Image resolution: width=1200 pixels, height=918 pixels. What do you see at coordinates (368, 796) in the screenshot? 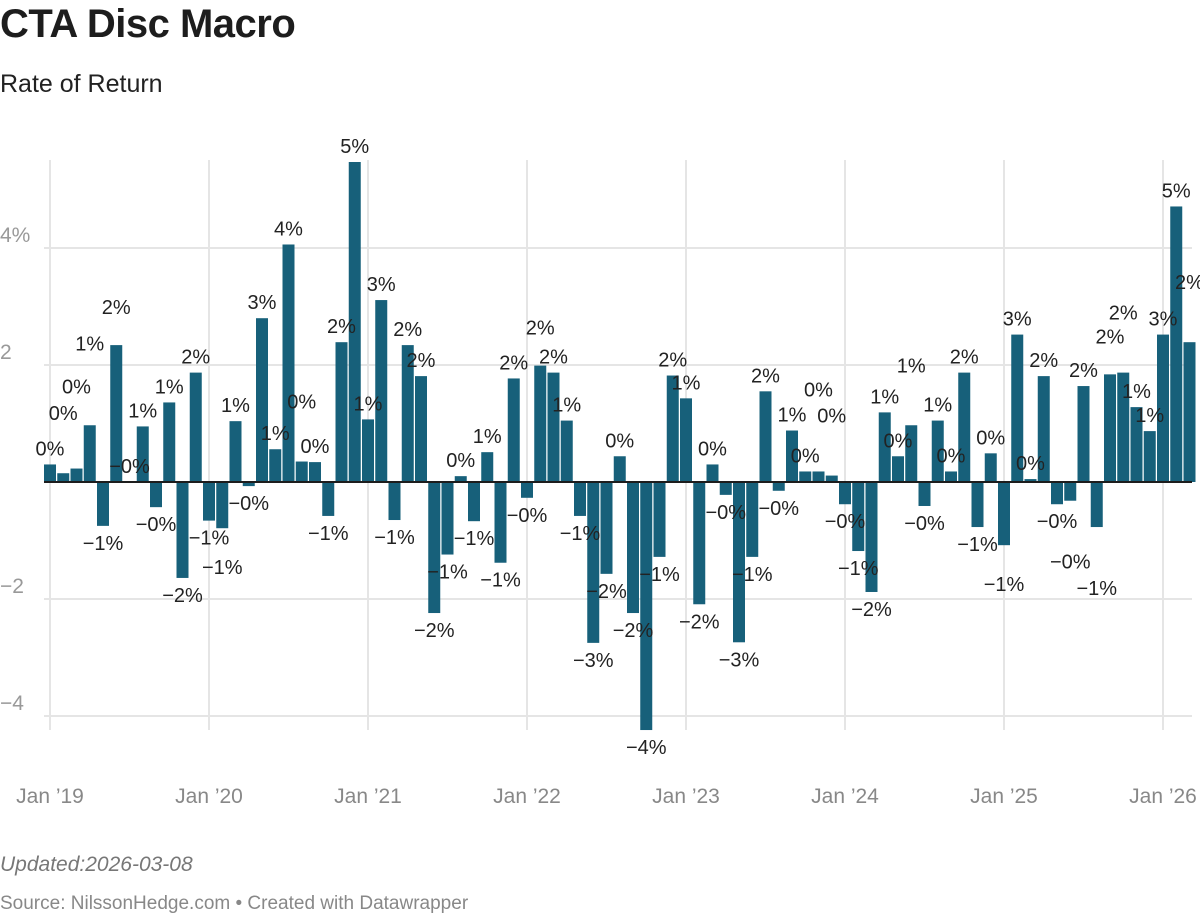
I see `x-tick-label: Jan ’21` at bounding box center [368, 796].